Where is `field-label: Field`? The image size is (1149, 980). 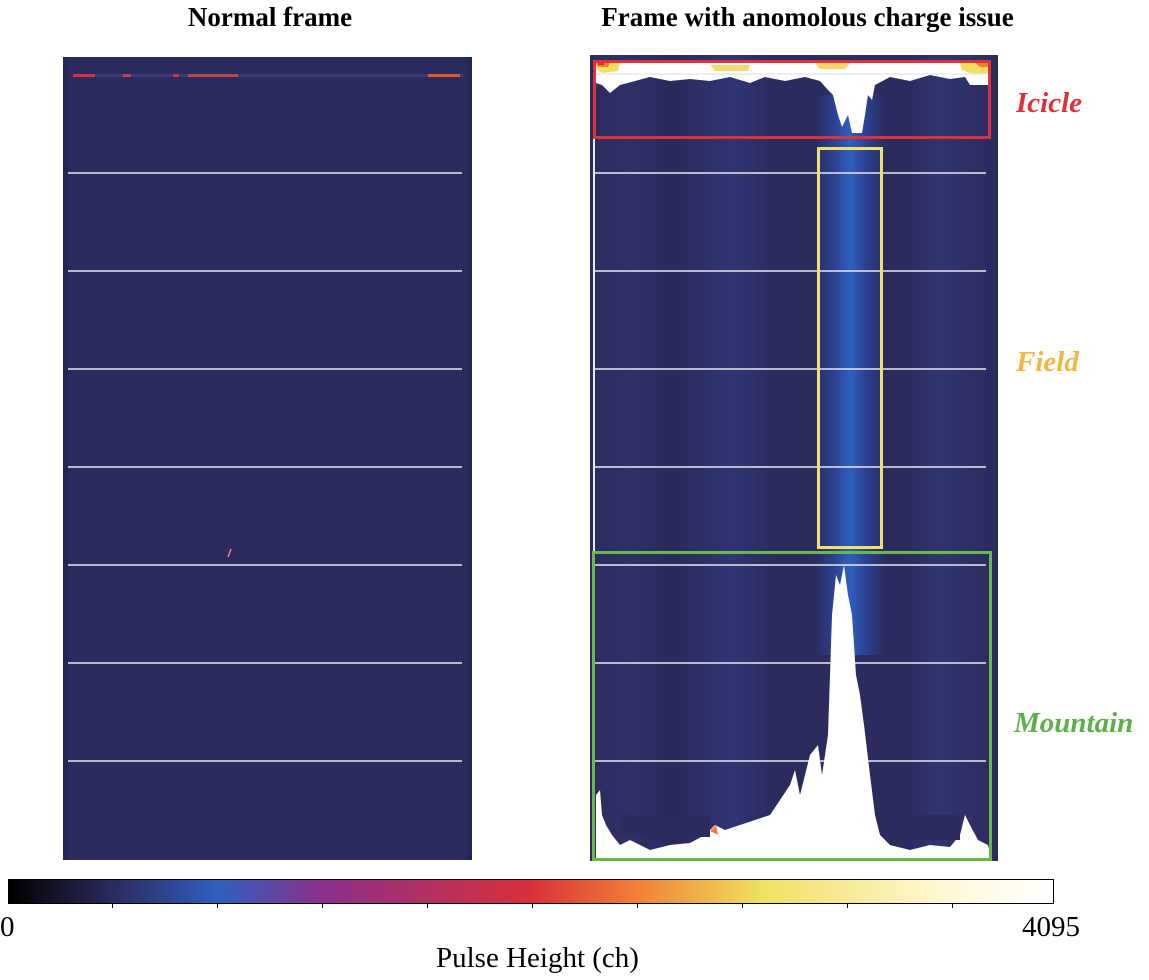
field-label: Field is located at coordinates (1047, 362).